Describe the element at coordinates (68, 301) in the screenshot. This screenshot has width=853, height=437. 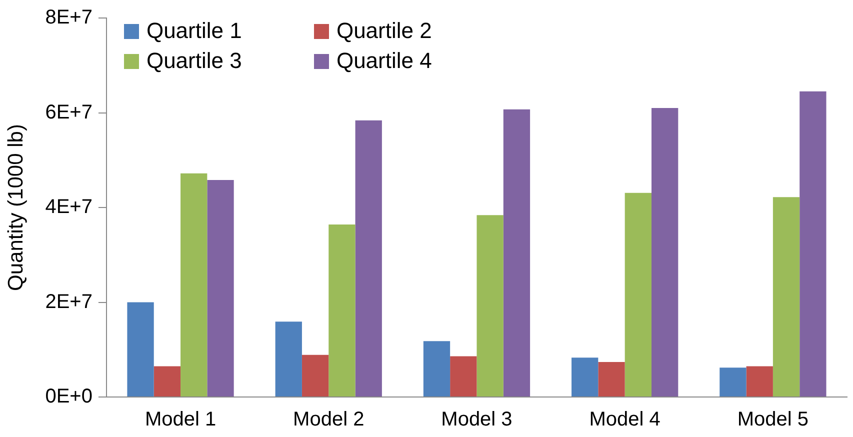
I see `y-tick-label: 2E+7` at that location.